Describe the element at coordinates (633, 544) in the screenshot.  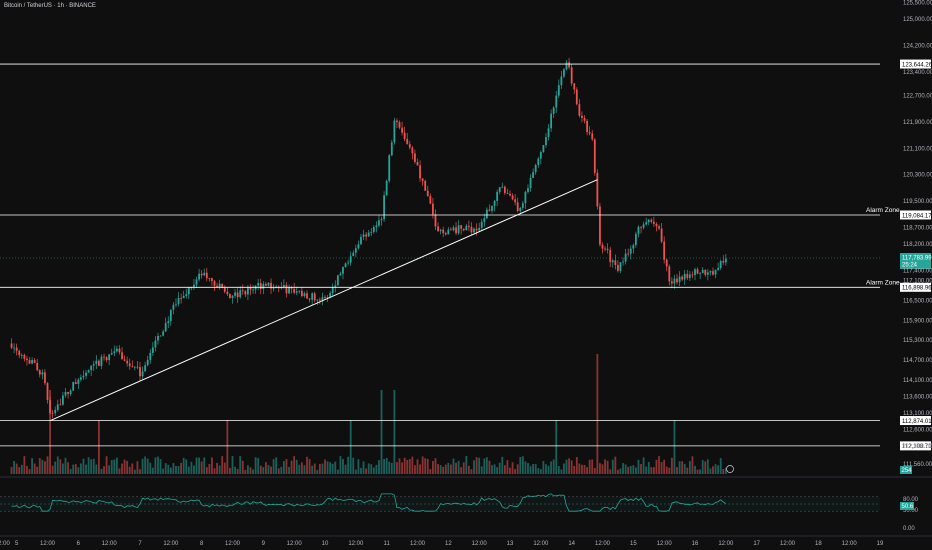
I see `time-tick-label: 15` at that location.